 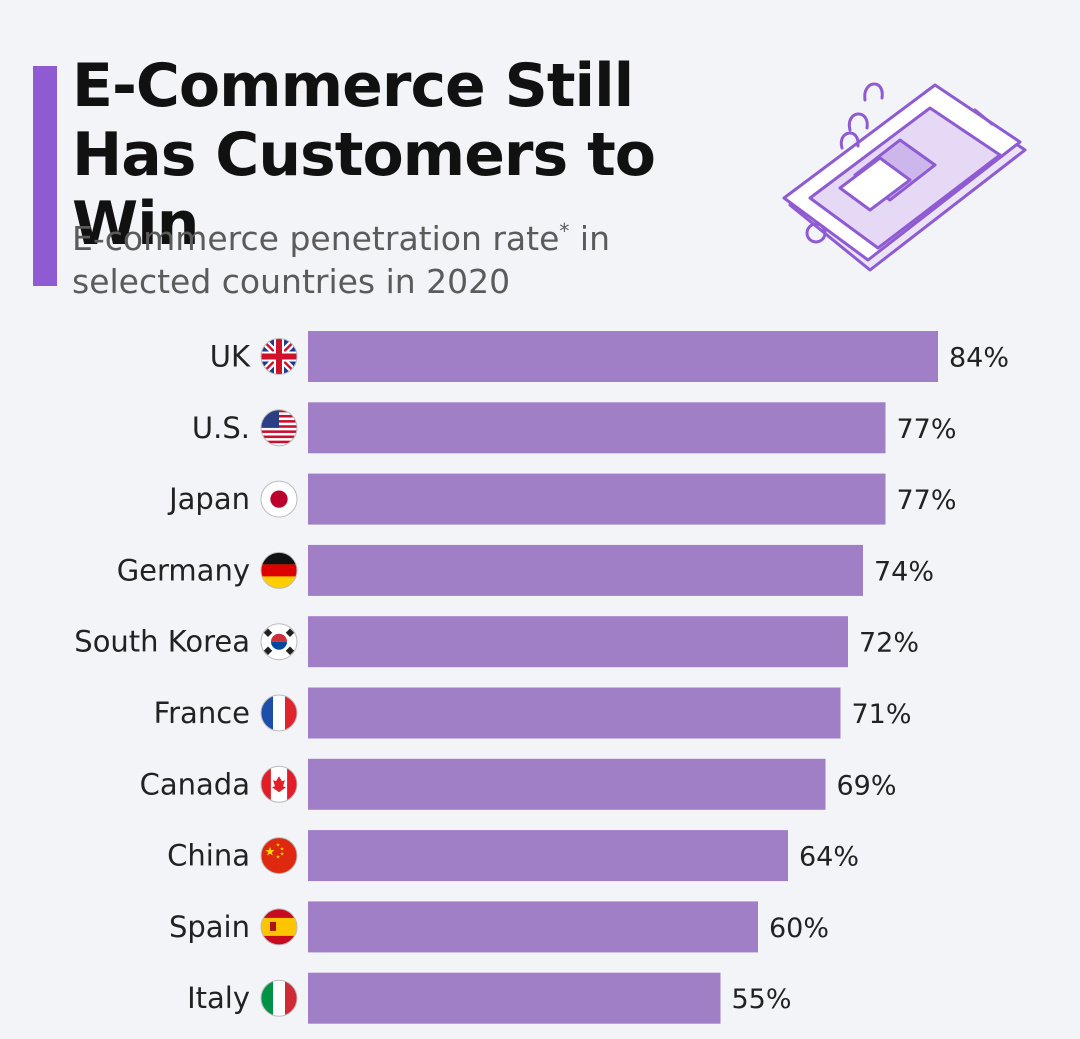 What do you see at coordinates (195, 784) in the screenshot?
I see `category-label: Canada` at bounding box center [195, 784].